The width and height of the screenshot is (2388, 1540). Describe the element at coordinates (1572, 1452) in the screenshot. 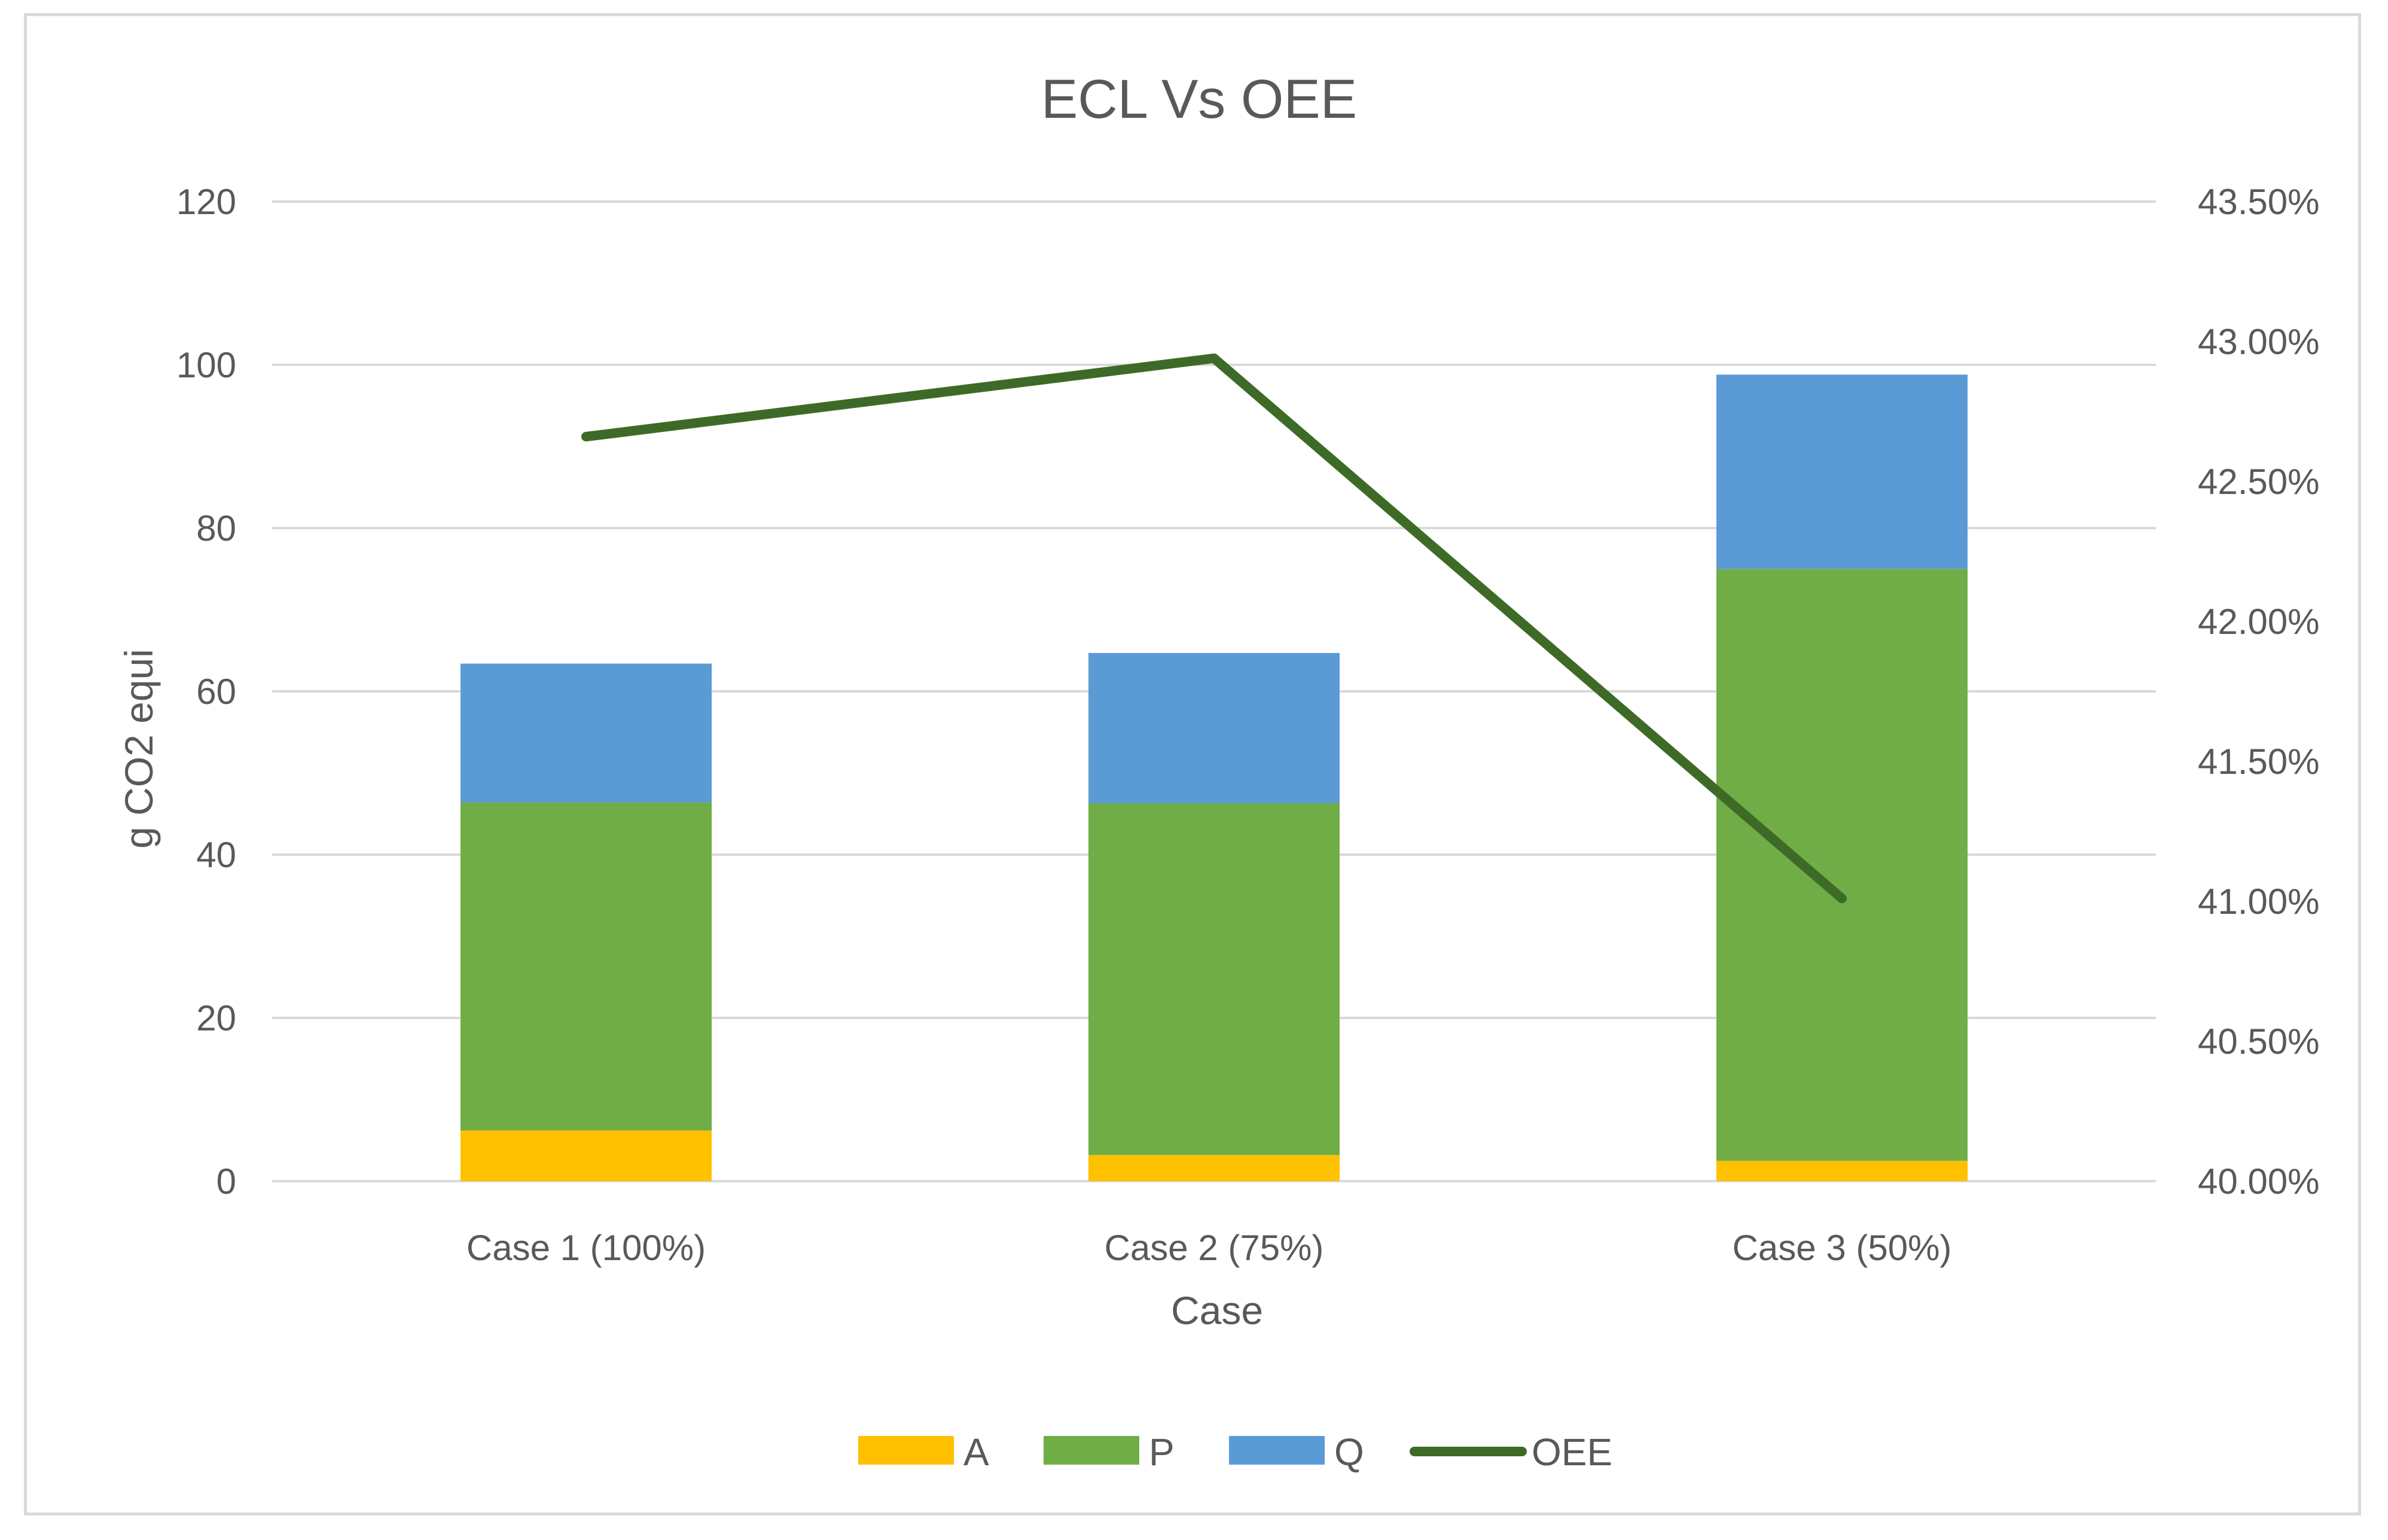

I see `legend-label-oee: OEE` at that location.